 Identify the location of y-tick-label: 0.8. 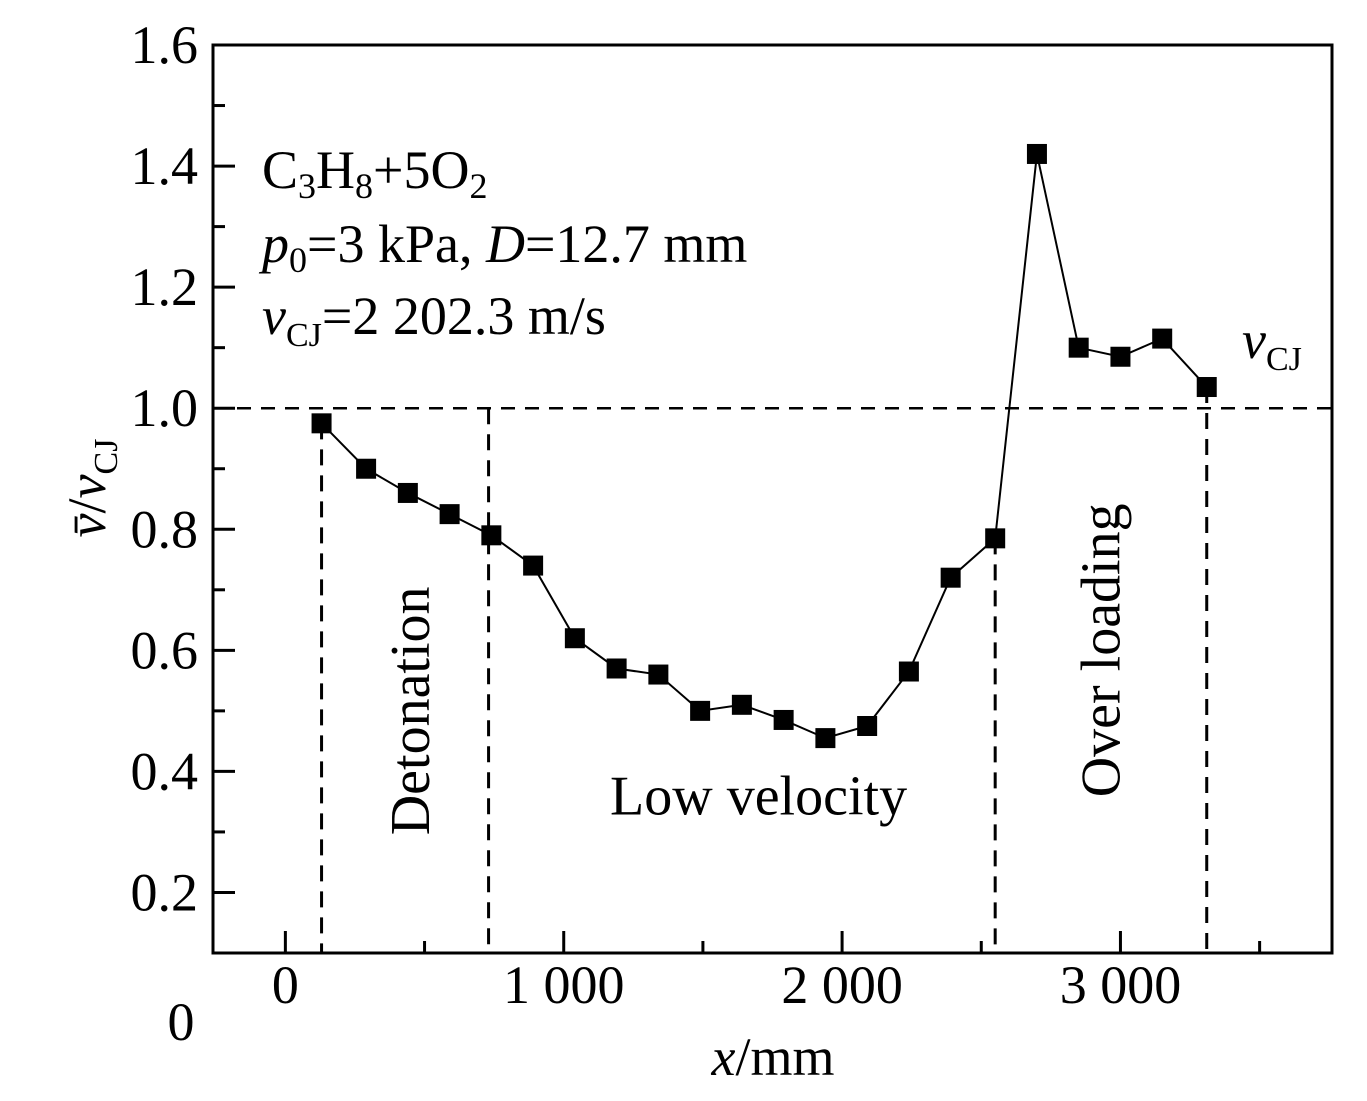
(165, 529).